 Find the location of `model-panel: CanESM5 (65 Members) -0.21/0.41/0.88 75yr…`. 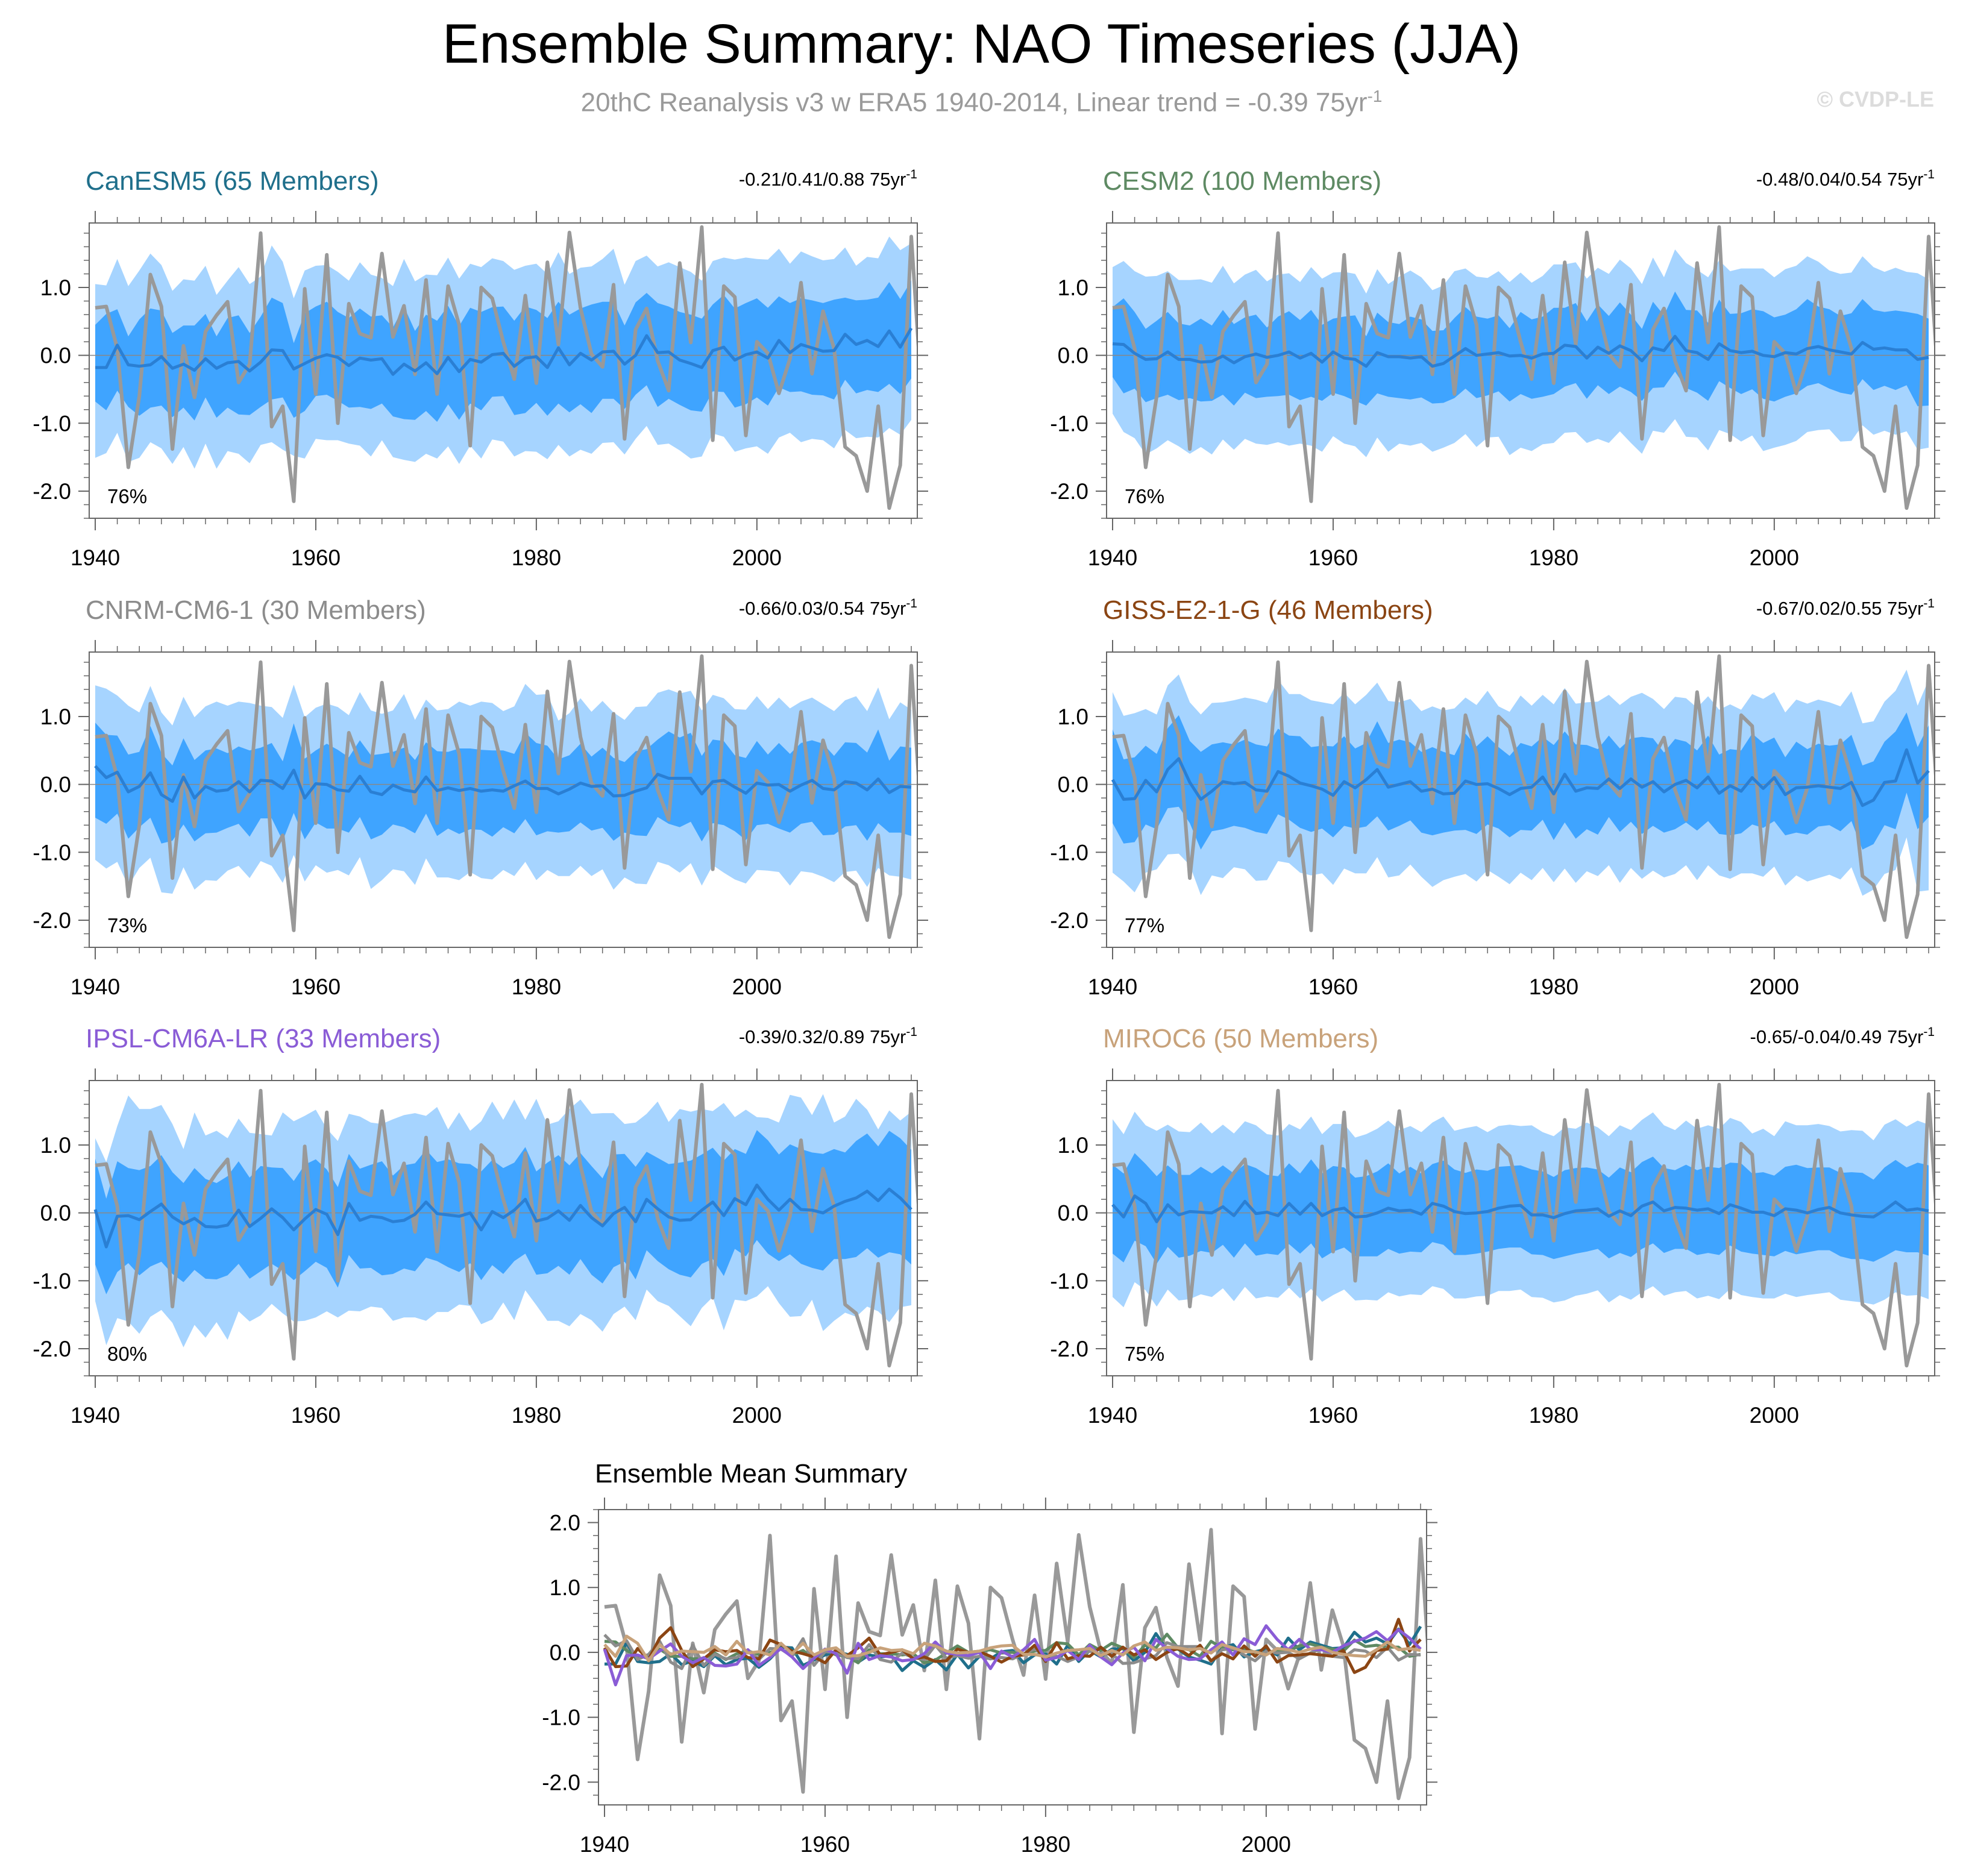

model-panel: CanESM5 (65 Members) -0.21/0.41/0.88 75yr… is located at coordinates (480, 368).